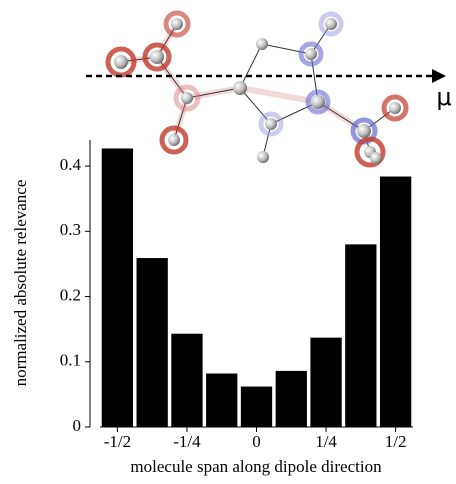  I want to click on dipole-label: μ, so click(443, 97).